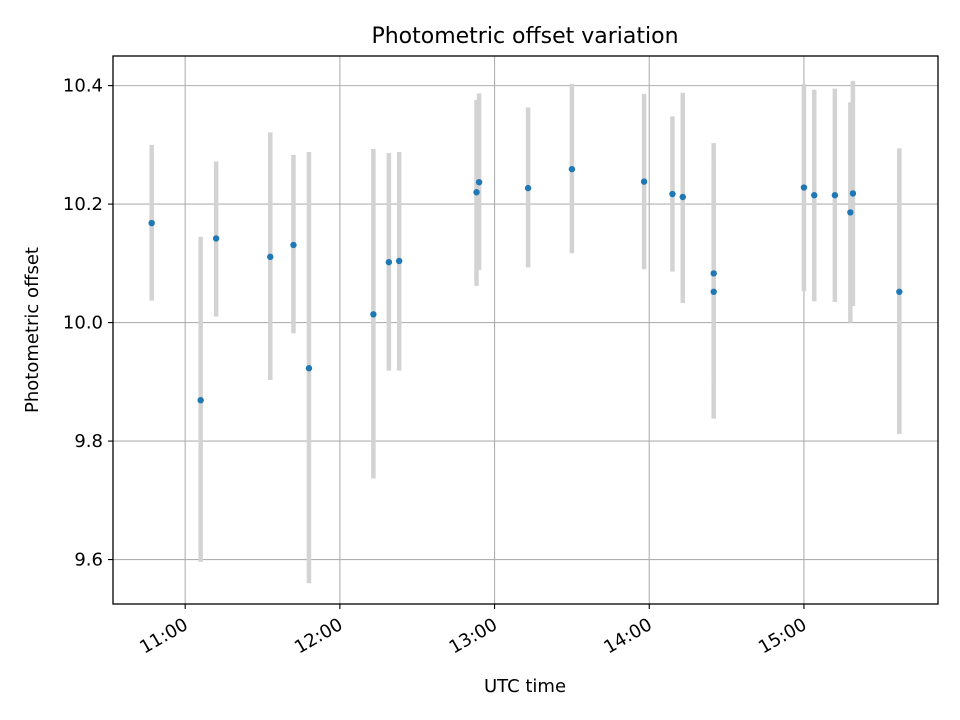  What do you see at coordinates (83, 323) in the screenshot?
I see `y-tick-label: 10.0` at bounding box center [83, 323].